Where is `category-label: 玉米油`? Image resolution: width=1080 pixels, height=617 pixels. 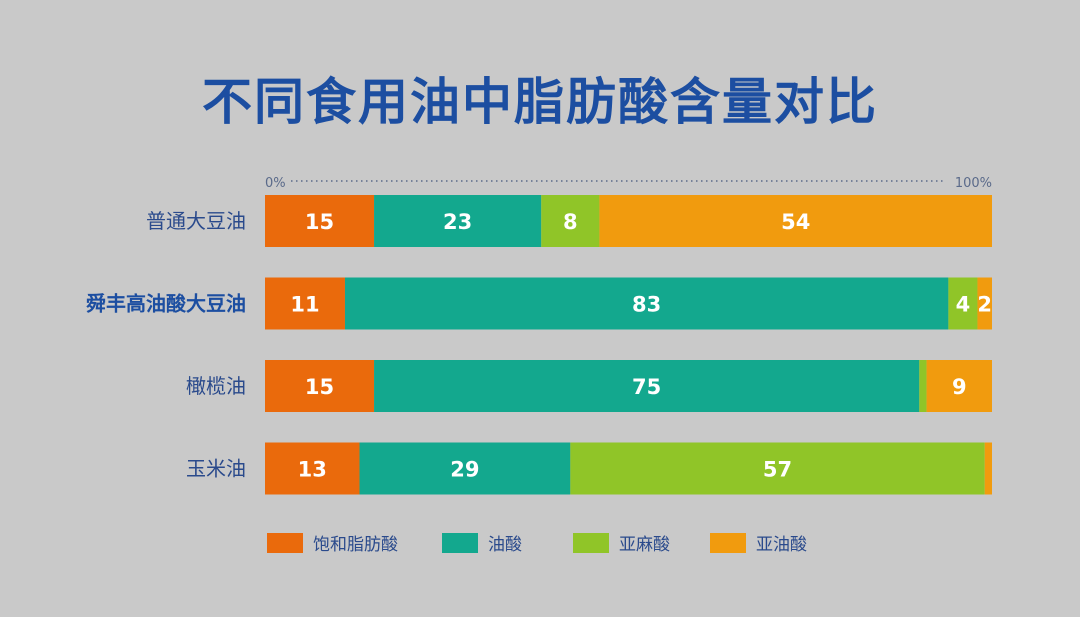
category-label: 玉米油 is located at coordinates (216, 469).